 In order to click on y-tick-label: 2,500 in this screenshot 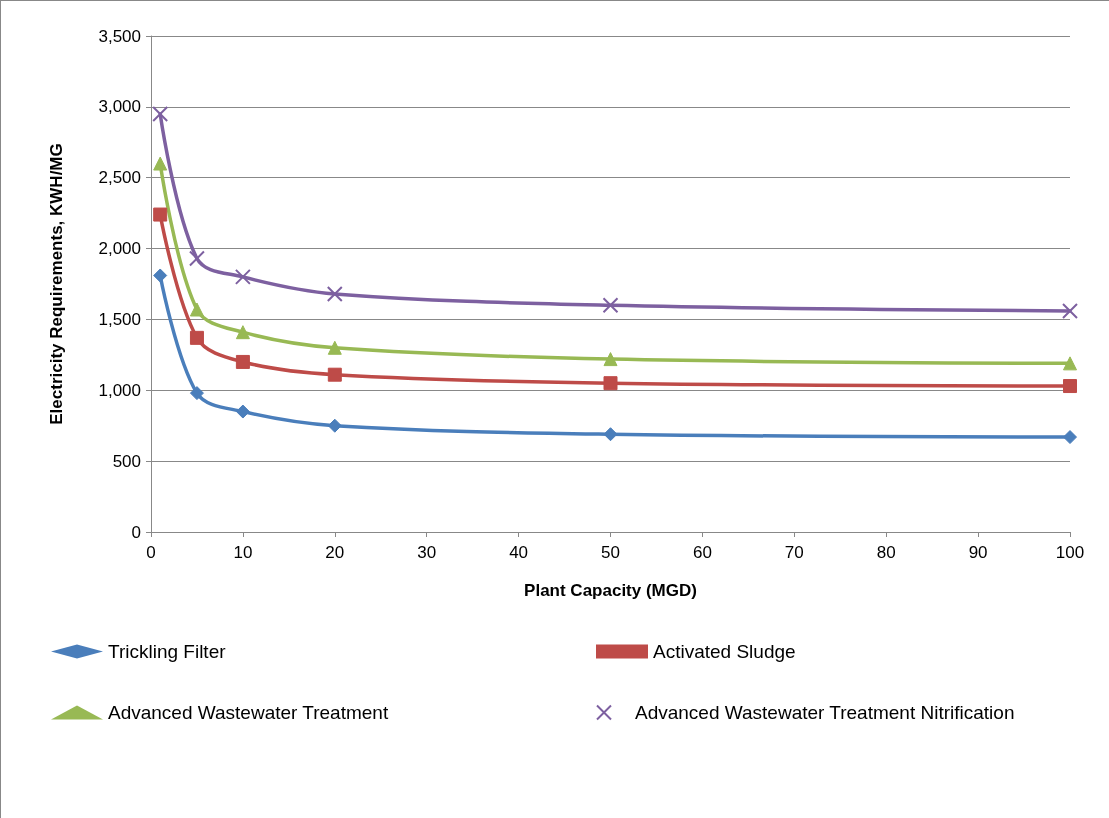, I will do `click(119, 178)`.